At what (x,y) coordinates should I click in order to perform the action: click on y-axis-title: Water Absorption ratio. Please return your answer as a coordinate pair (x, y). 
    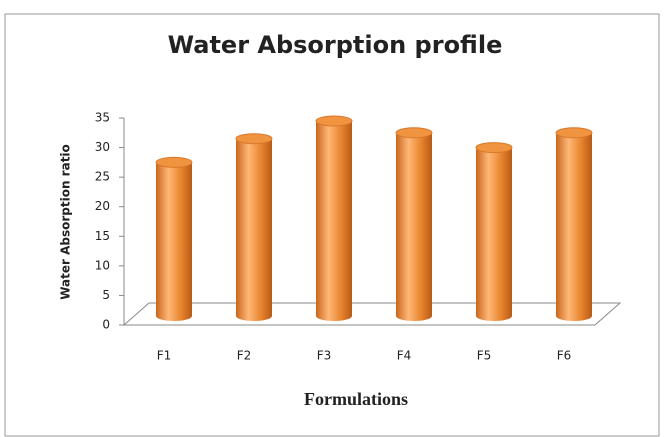
    Looking at the image, I should click on (66, 222).